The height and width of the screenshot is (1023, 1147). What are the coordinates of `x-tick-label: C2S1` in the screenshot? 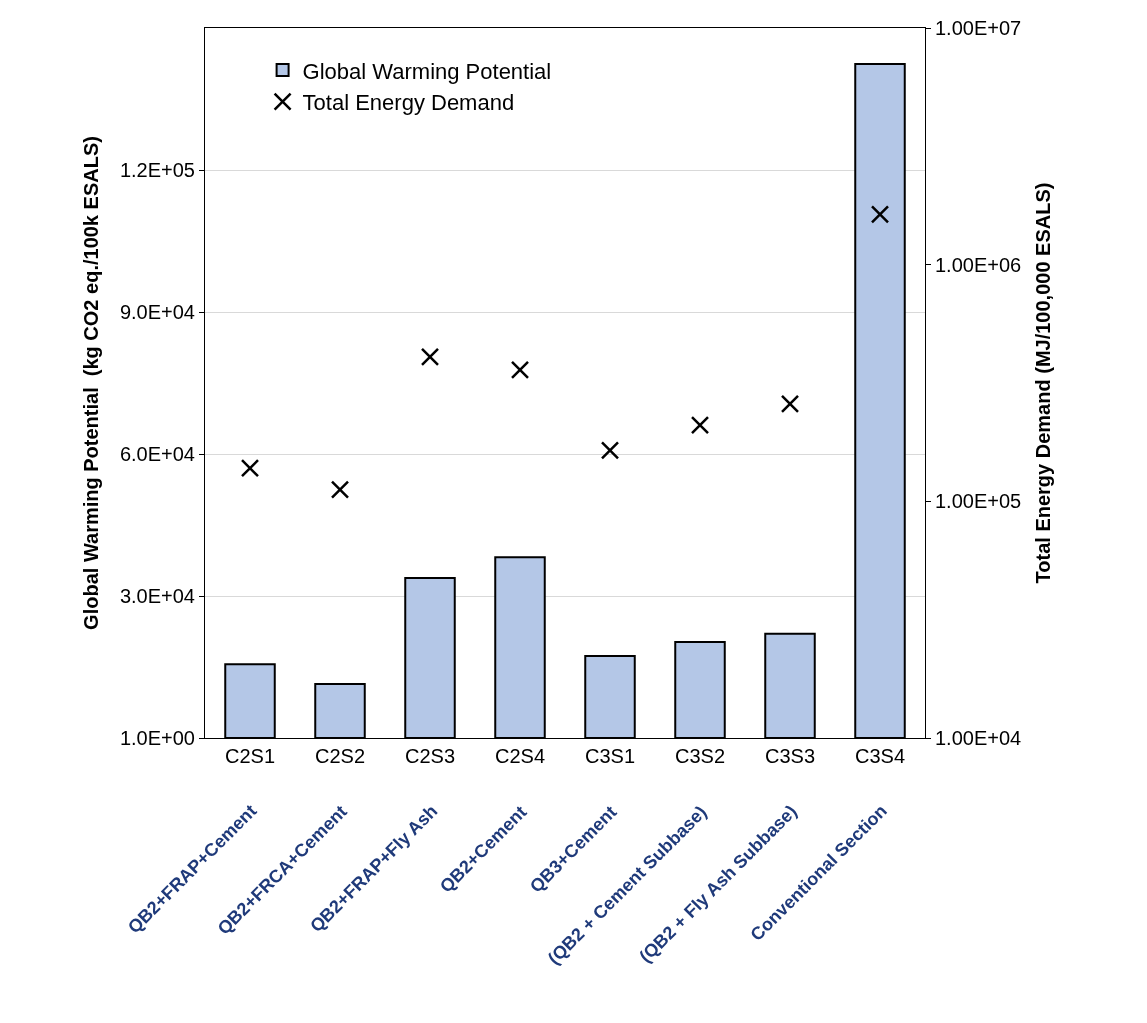 It's located at (250, 756).